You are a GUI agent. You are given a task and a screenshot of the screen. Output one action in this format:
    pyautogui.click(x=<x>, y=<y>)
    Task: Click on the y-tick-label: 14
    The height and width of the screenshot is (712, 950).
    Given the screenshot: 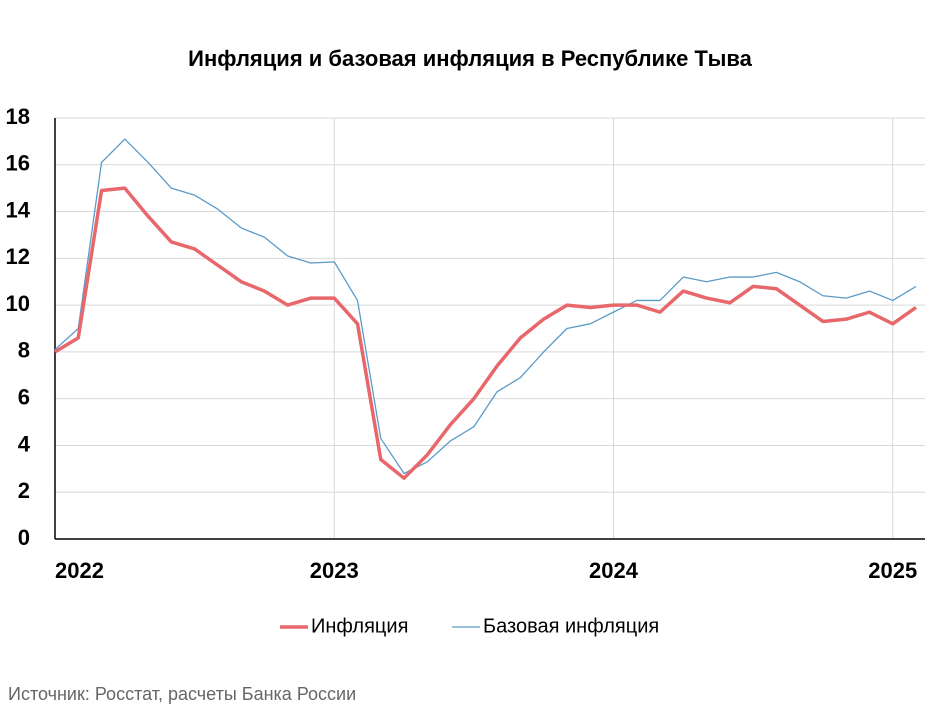 What is the action you would take?
    pyautogui.click(x=18, y=209)
    